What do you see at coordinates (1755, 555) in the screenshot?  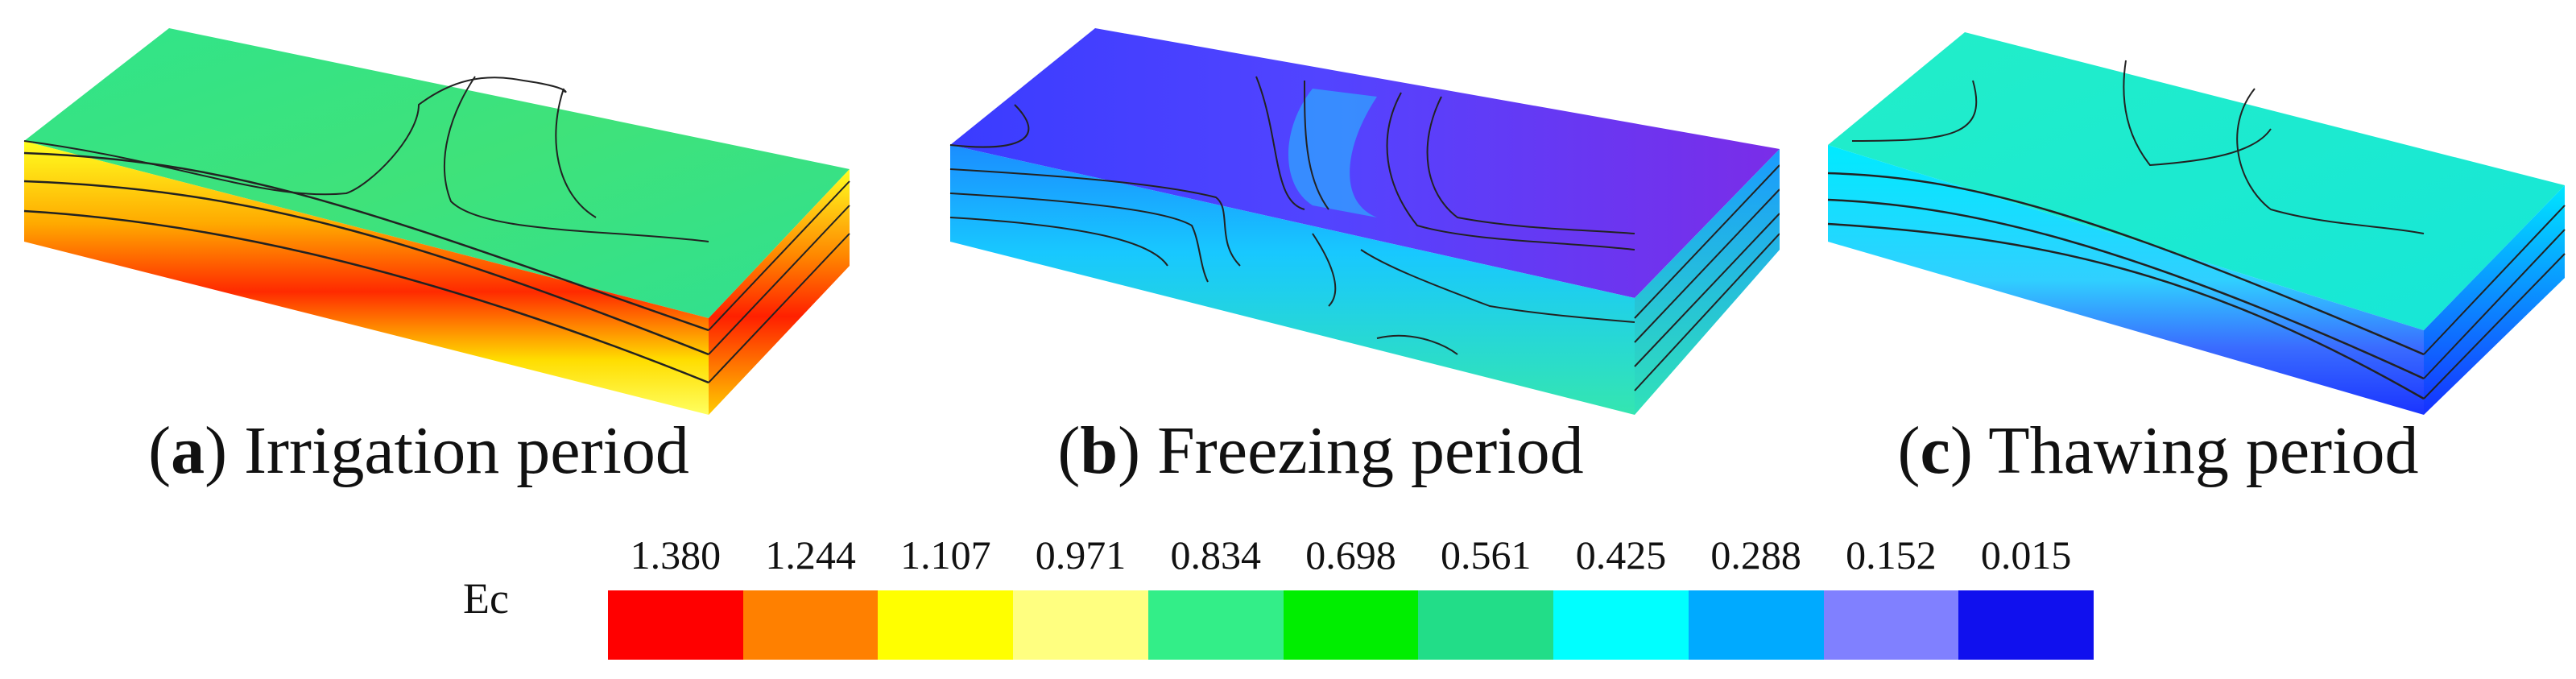 I see `legend-tick-label: 0.288` at bounding box center [1755, 555].